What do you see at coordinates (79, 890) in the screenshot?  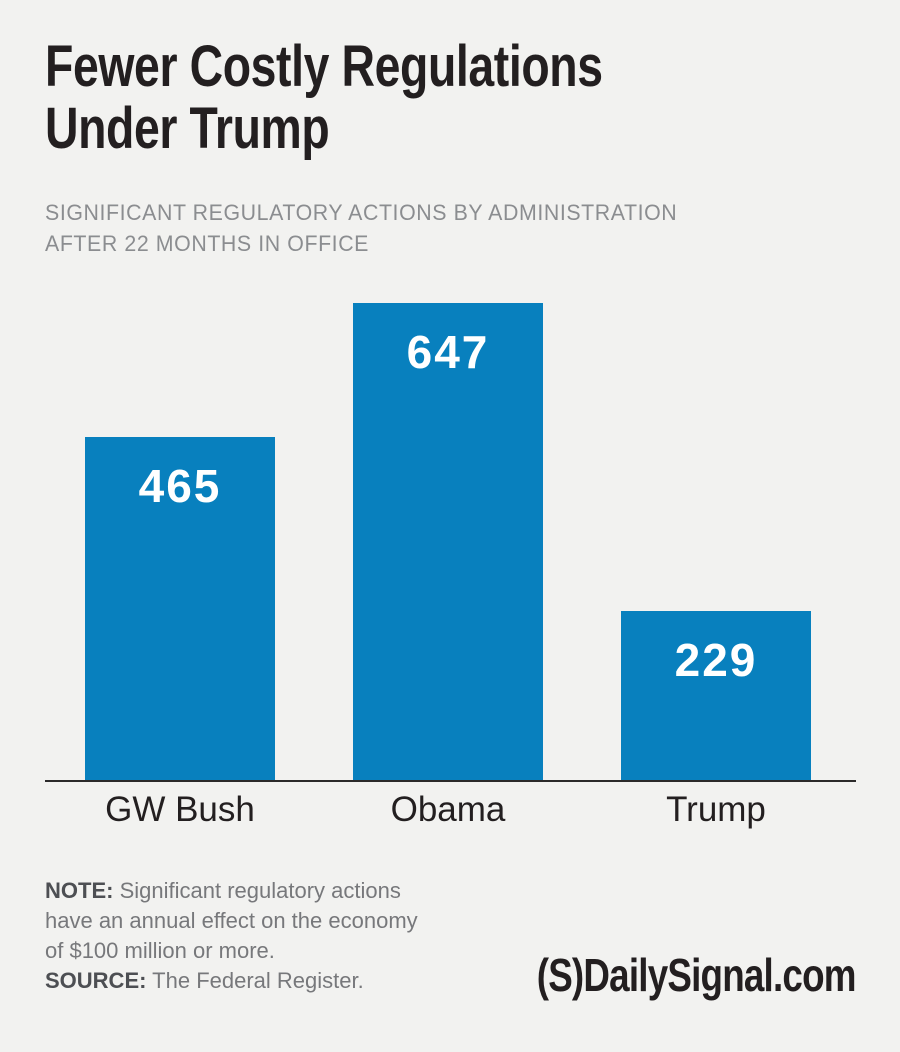 I see `note-label: NOTE:` at bounding box center [79, 890].